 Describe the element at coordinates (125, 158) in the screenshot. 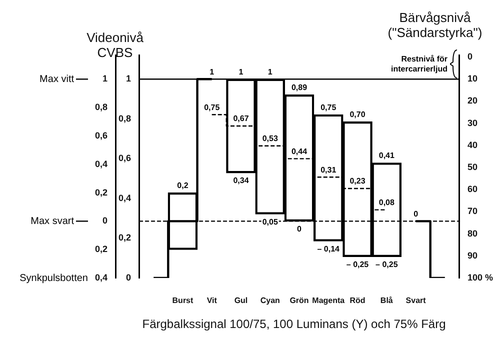

I see `y3-tick-label: 0,6` at that location.